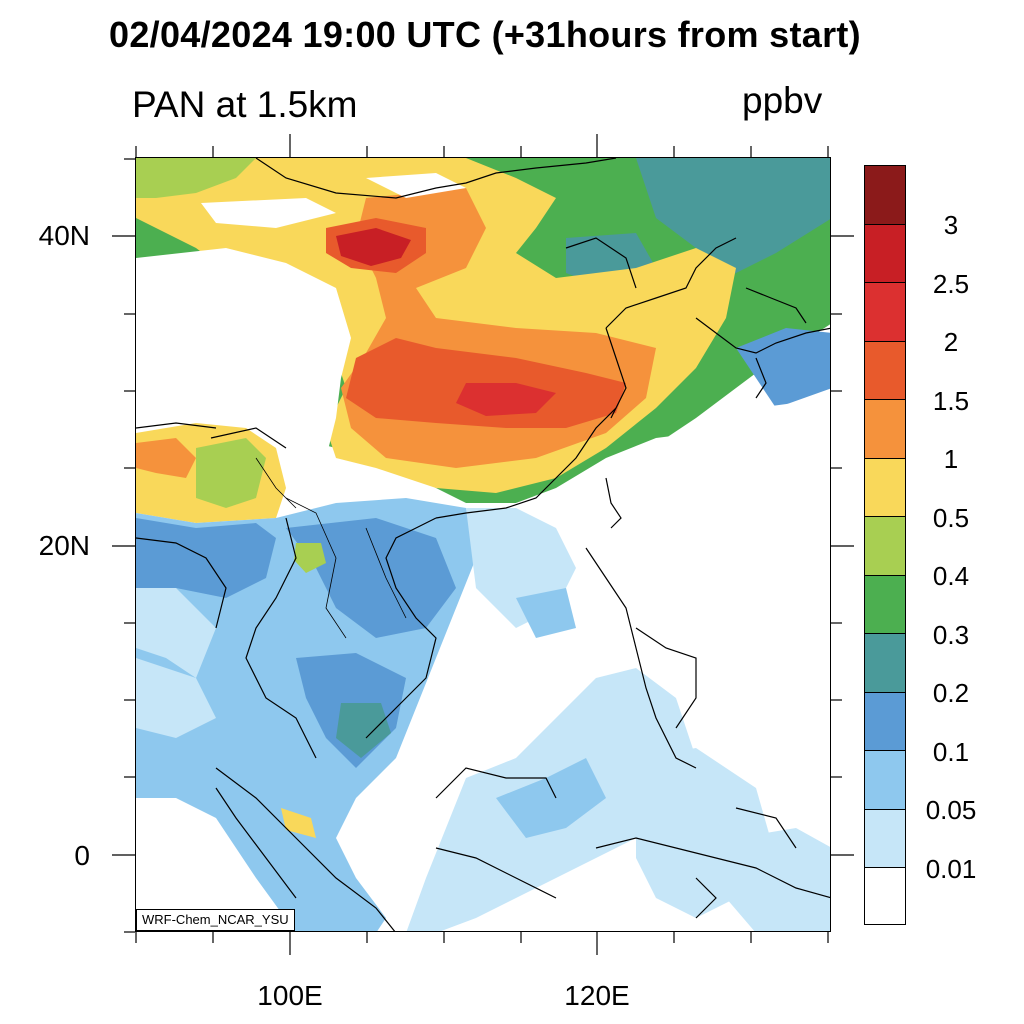 Image resolution: width=1024 pixels, height=1024 pixels. Describe the element at coordinates (290, 995) in the screenshot. I see `lon-label-100e: 100E` at that location.